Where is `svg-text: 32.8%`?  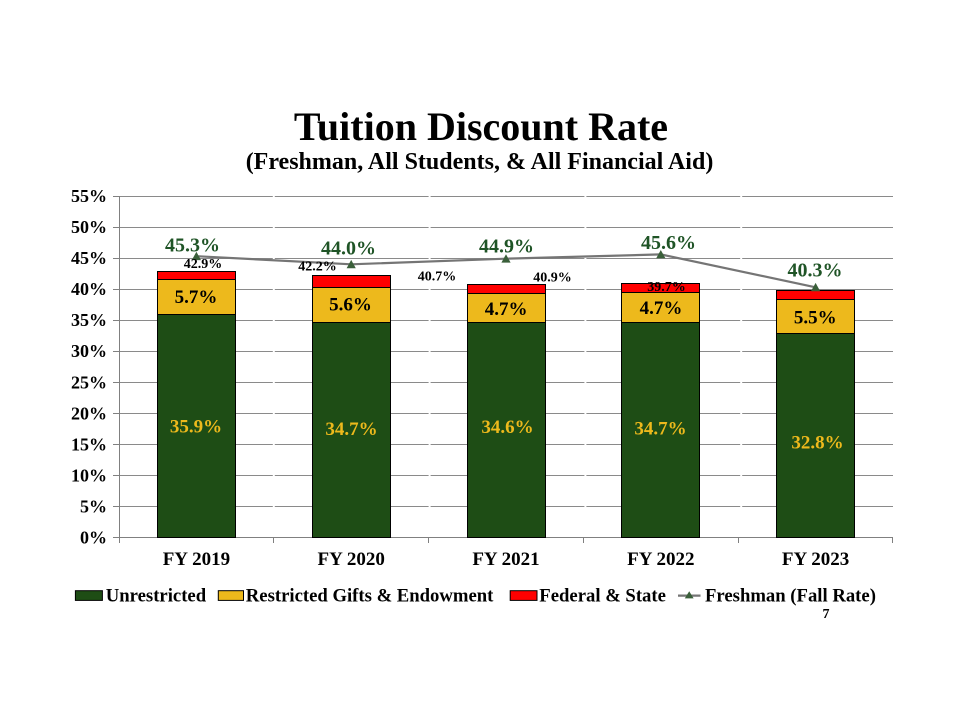
svg-text: 32.8% is located at coordinates (817, 443).